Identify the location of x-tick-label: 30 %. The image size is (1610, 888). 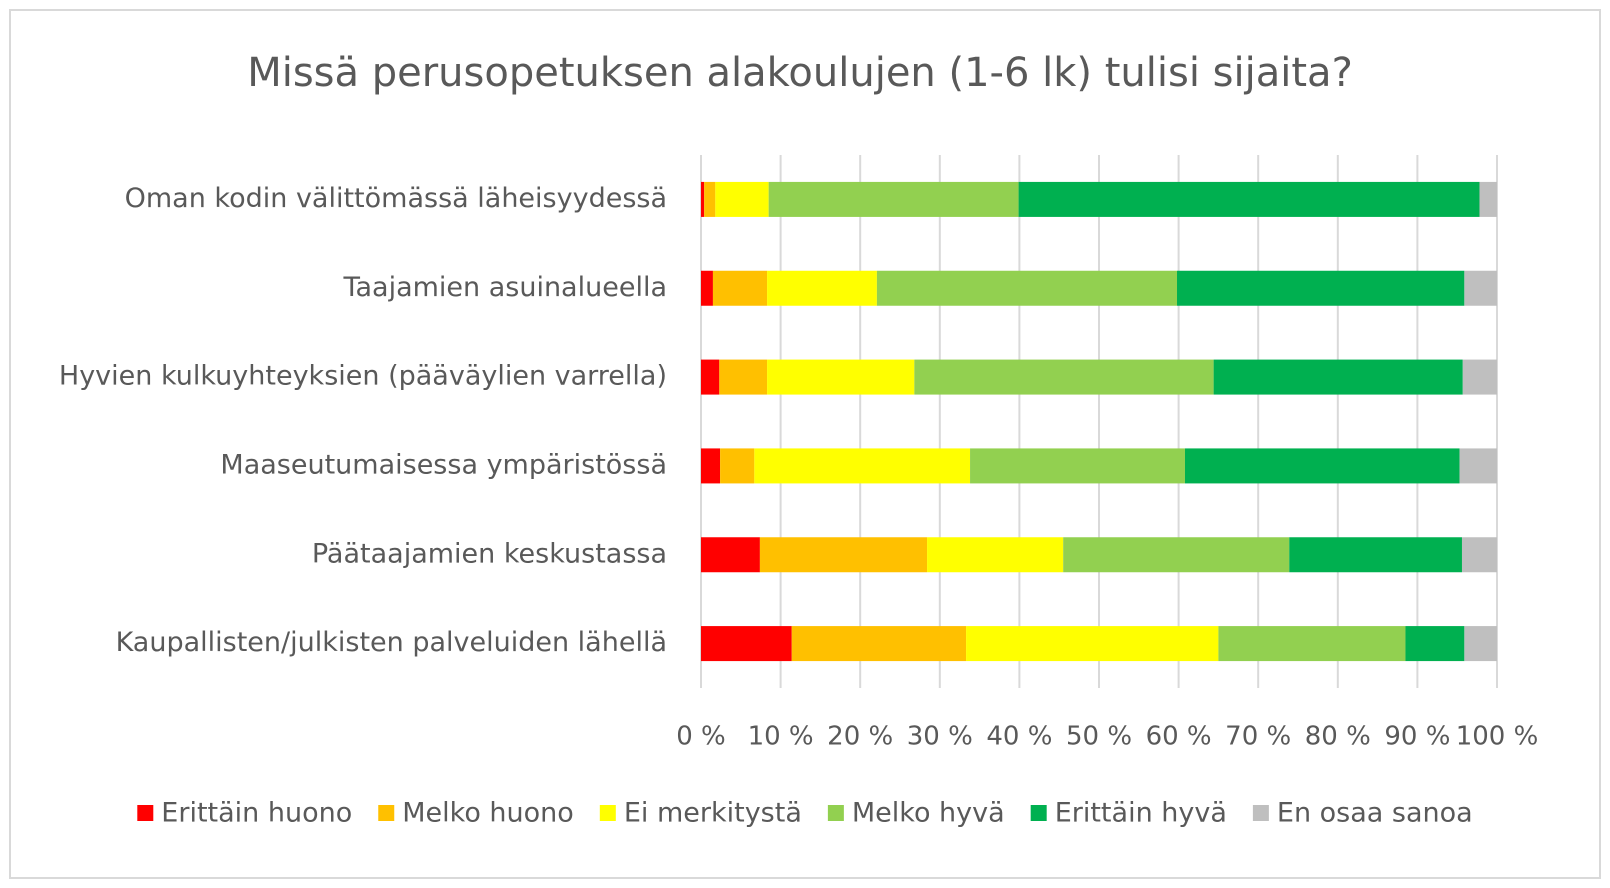
(940, 737).